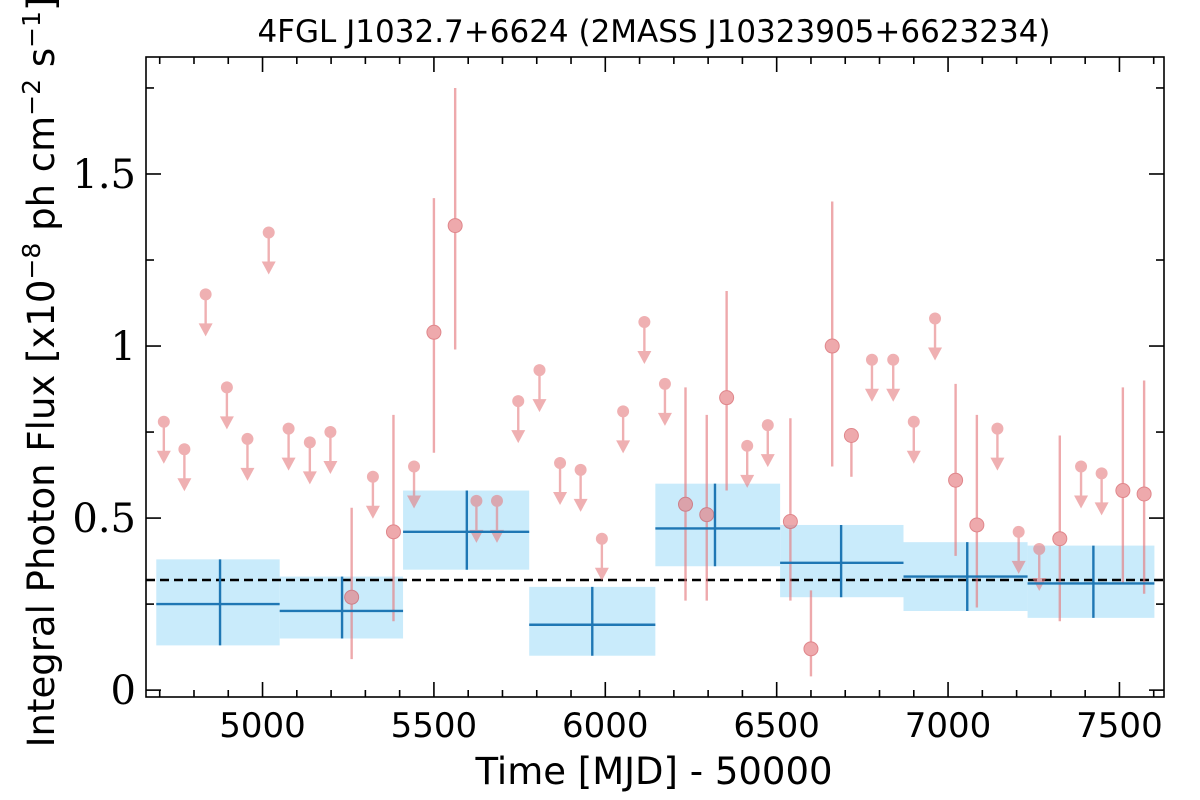  Describe the element at coordinates (41, 179) in the screenshot. I see `y-axis-label-mid: ph cm` at that location.